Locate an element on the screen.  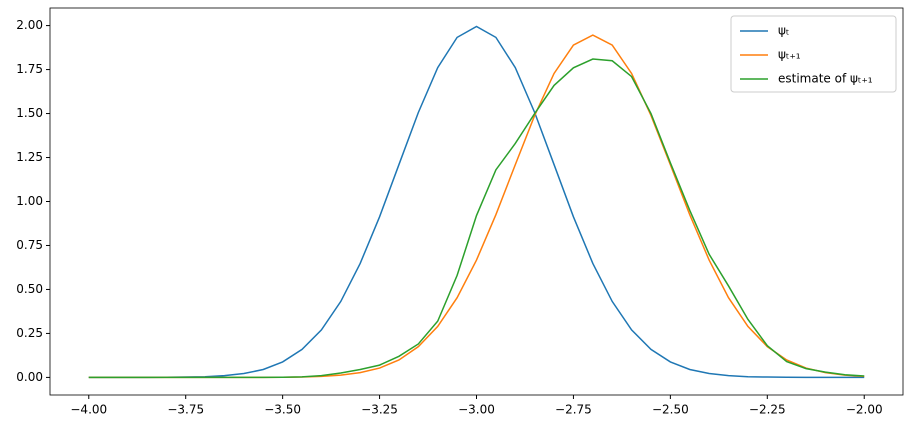
y-tick-label: 1.25 is located at coordinates (29, 157).